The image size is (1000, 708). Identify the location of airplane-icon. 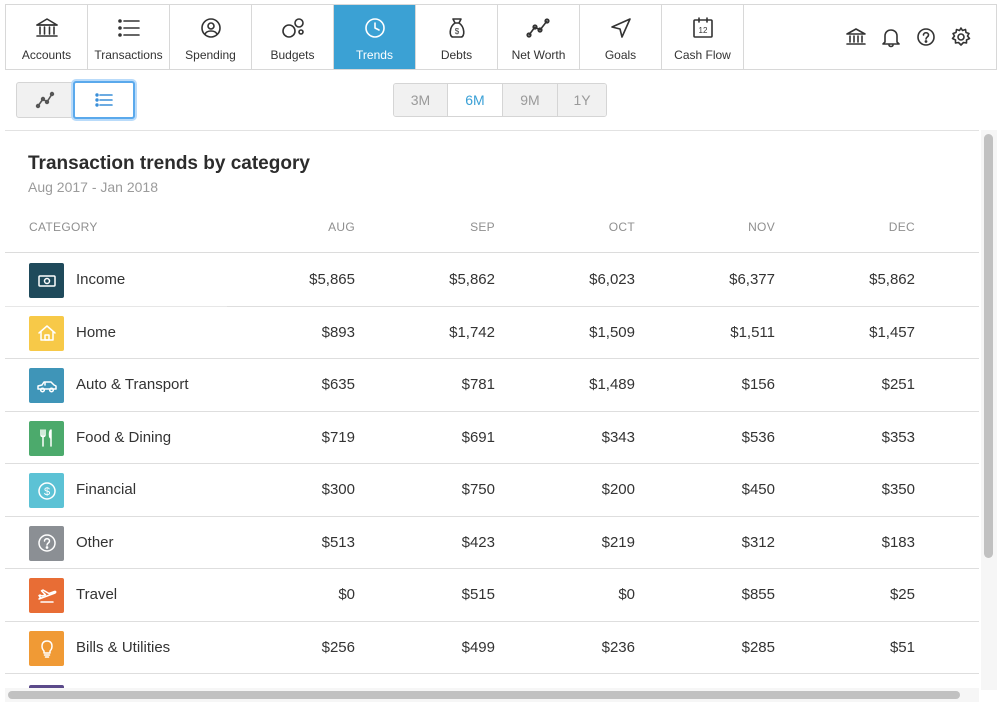
(46, 595).